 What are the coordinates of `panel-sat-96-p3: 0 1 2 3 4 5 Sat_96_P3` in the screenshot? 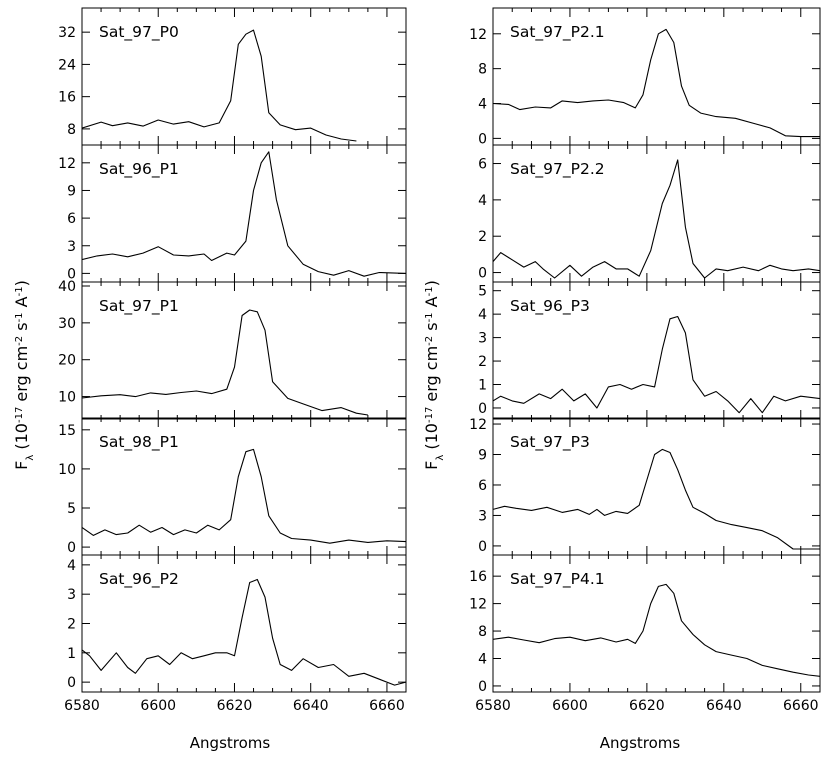 It's located at (649, 350).